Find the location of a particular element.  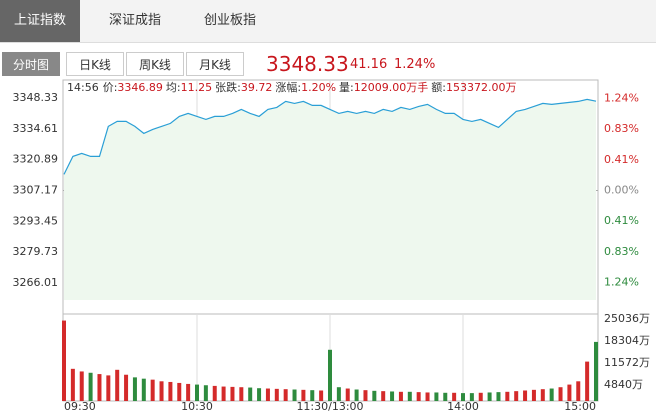

x-tick-label: 09:30 is located at coordinates (80, 406).